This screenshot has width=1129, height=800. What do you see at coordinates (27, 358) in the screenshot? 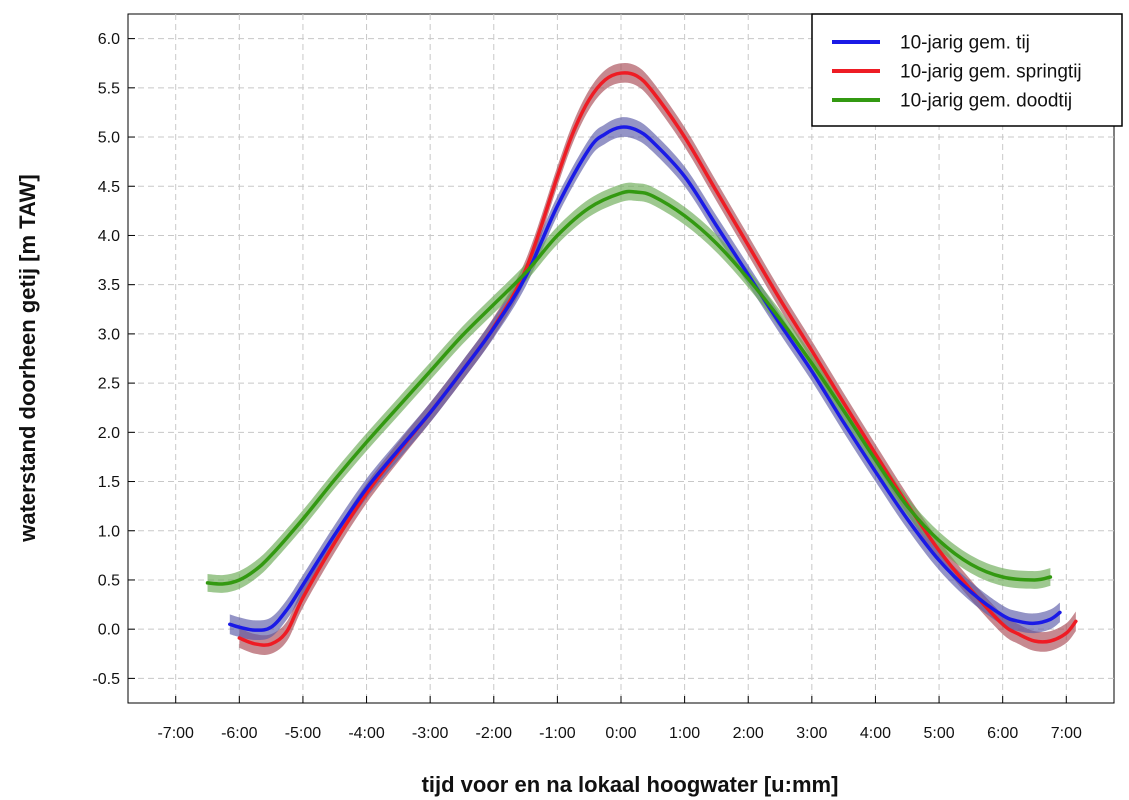
I see `y-axis-title: waterstand doorheen getij [m TAW]` at bounding box center [27, 358].